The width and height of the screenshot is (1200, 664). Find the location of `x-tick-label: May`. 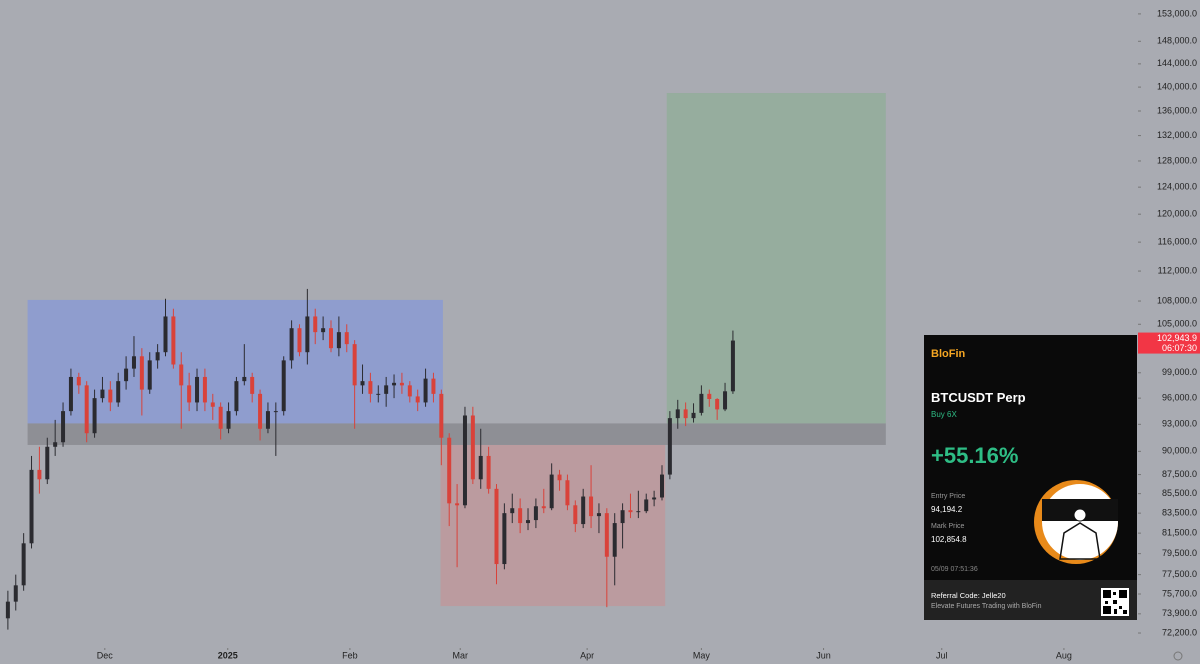

x-tick-label: May is located at coordinates (702, 655).